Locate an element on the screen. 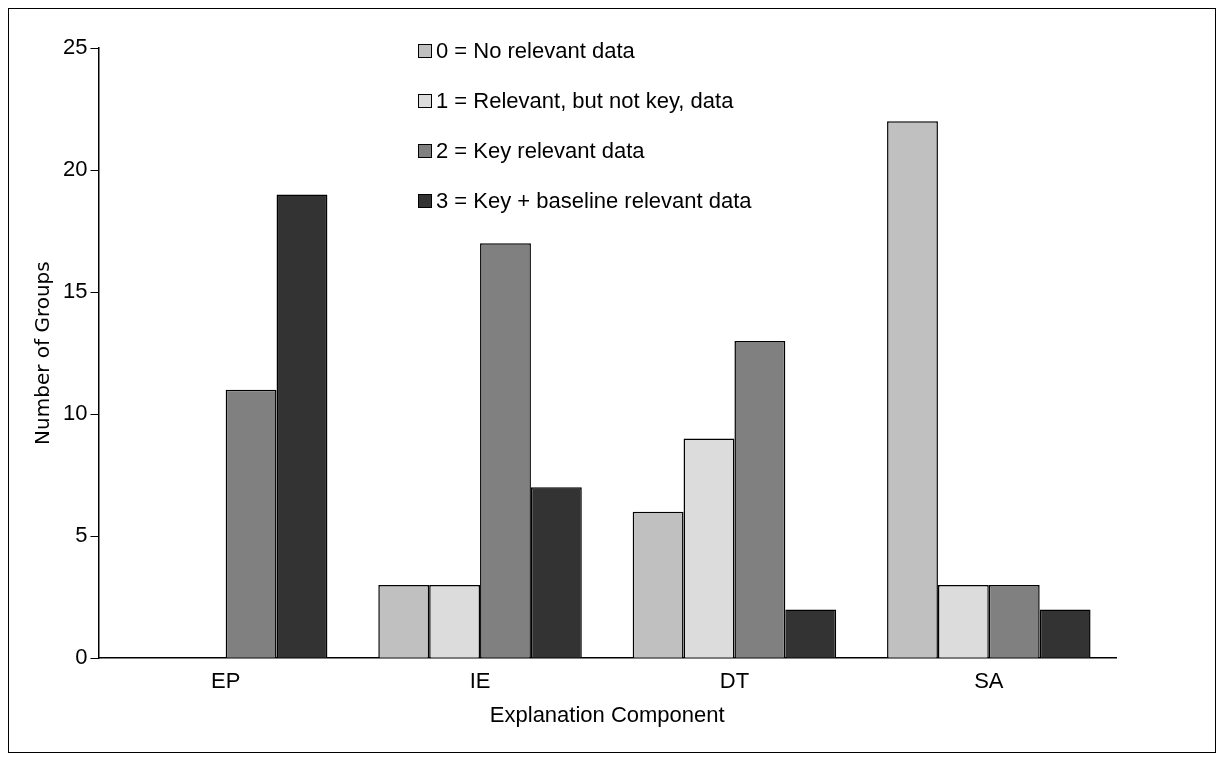 Image resolution: width=1226 pixels, height=763 pixels. legend-label: 3 = Key + baseline relevant data is located at coordinates (594, 201).